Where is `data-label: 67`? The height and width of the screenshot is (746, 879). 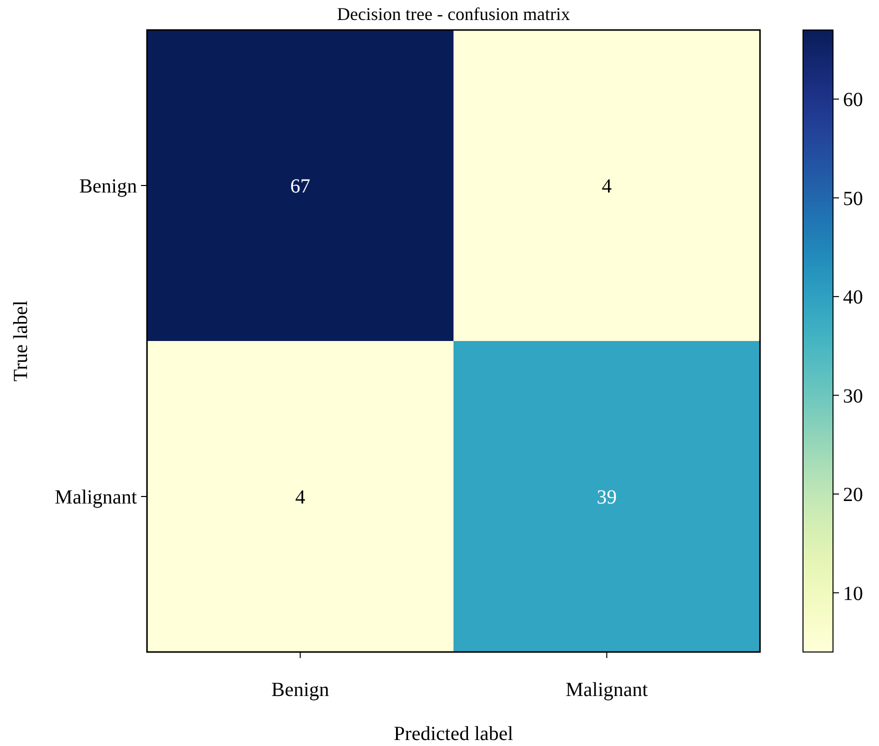 data-label: 67 is located at coordinates (300, 187).